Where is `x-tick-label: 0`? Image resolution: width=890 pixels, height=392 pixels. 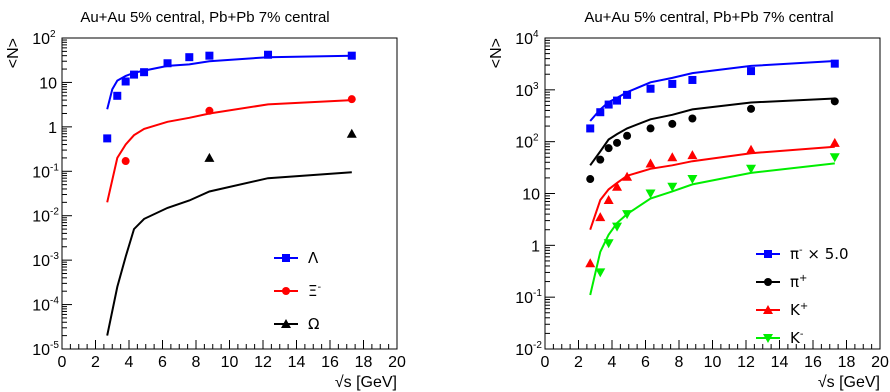 x-tick-label: 0 is located at coordinates (62, 362).